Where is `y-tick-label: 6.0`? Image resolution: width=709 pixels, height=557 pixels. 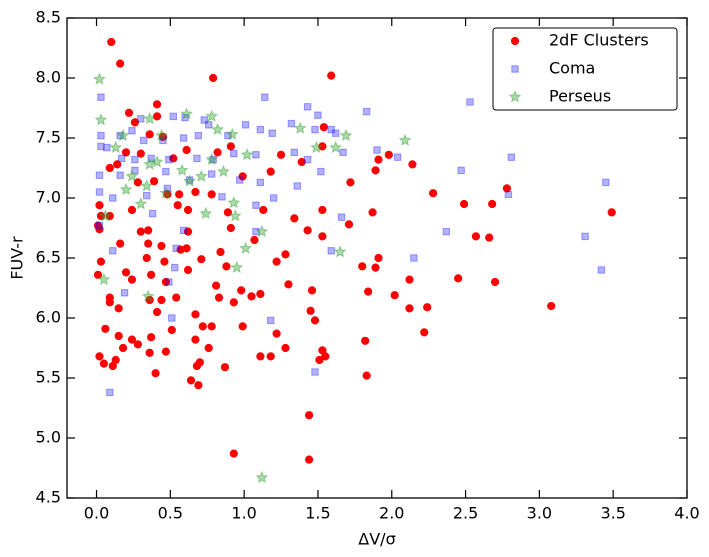
y-tick-label: 6.0 is located at coordinates (48, 317).